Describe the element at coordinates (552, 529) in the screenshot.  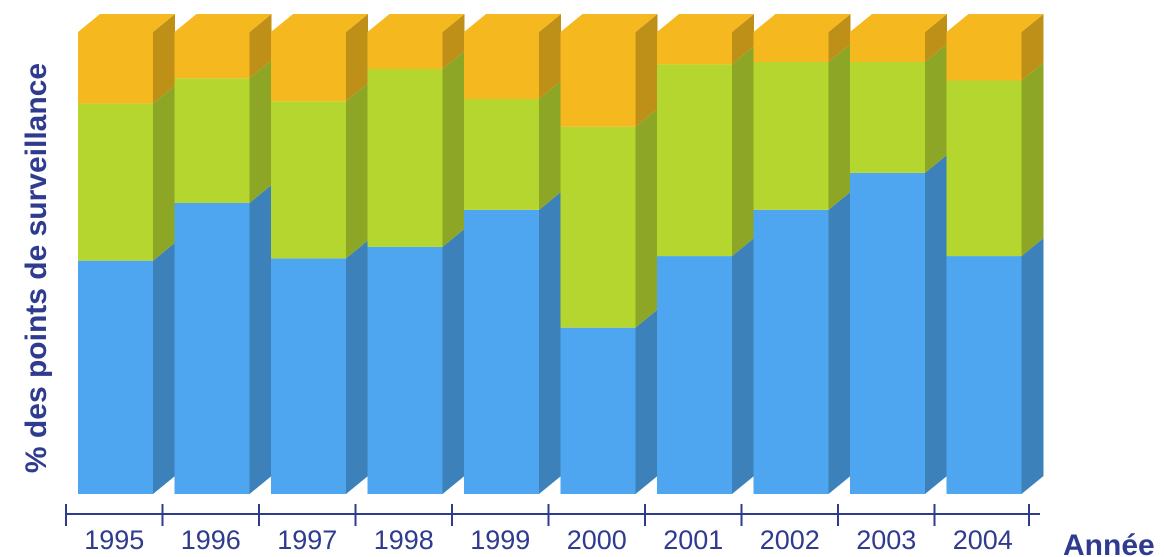
I see `x-axis: 1995 1996 1997 1998 1999 2000 2001 2002 2003 2004` at that location.